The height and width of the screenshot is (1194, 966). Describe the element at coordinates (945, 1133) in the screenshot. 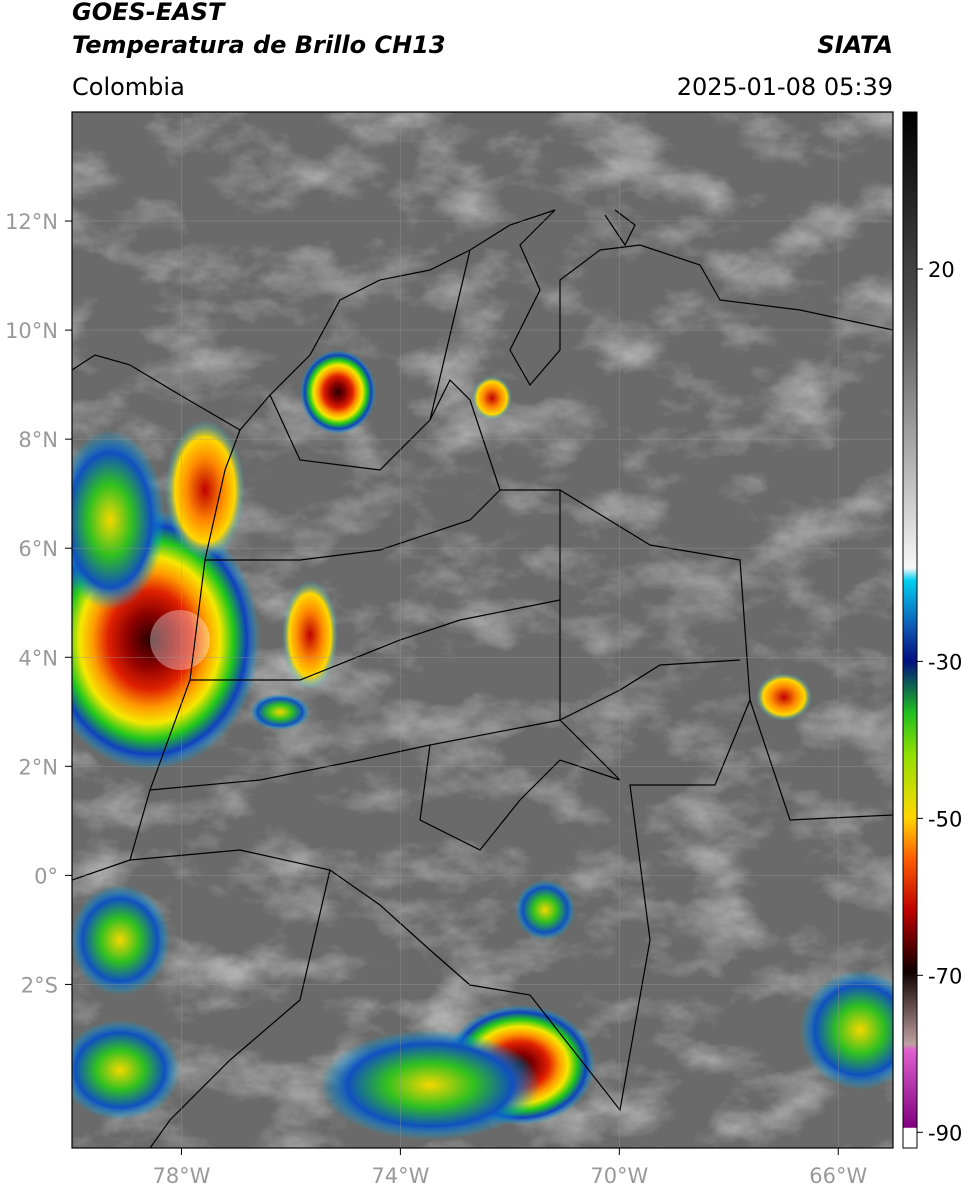

I see `colorbar-tick-label: -90` at that location.